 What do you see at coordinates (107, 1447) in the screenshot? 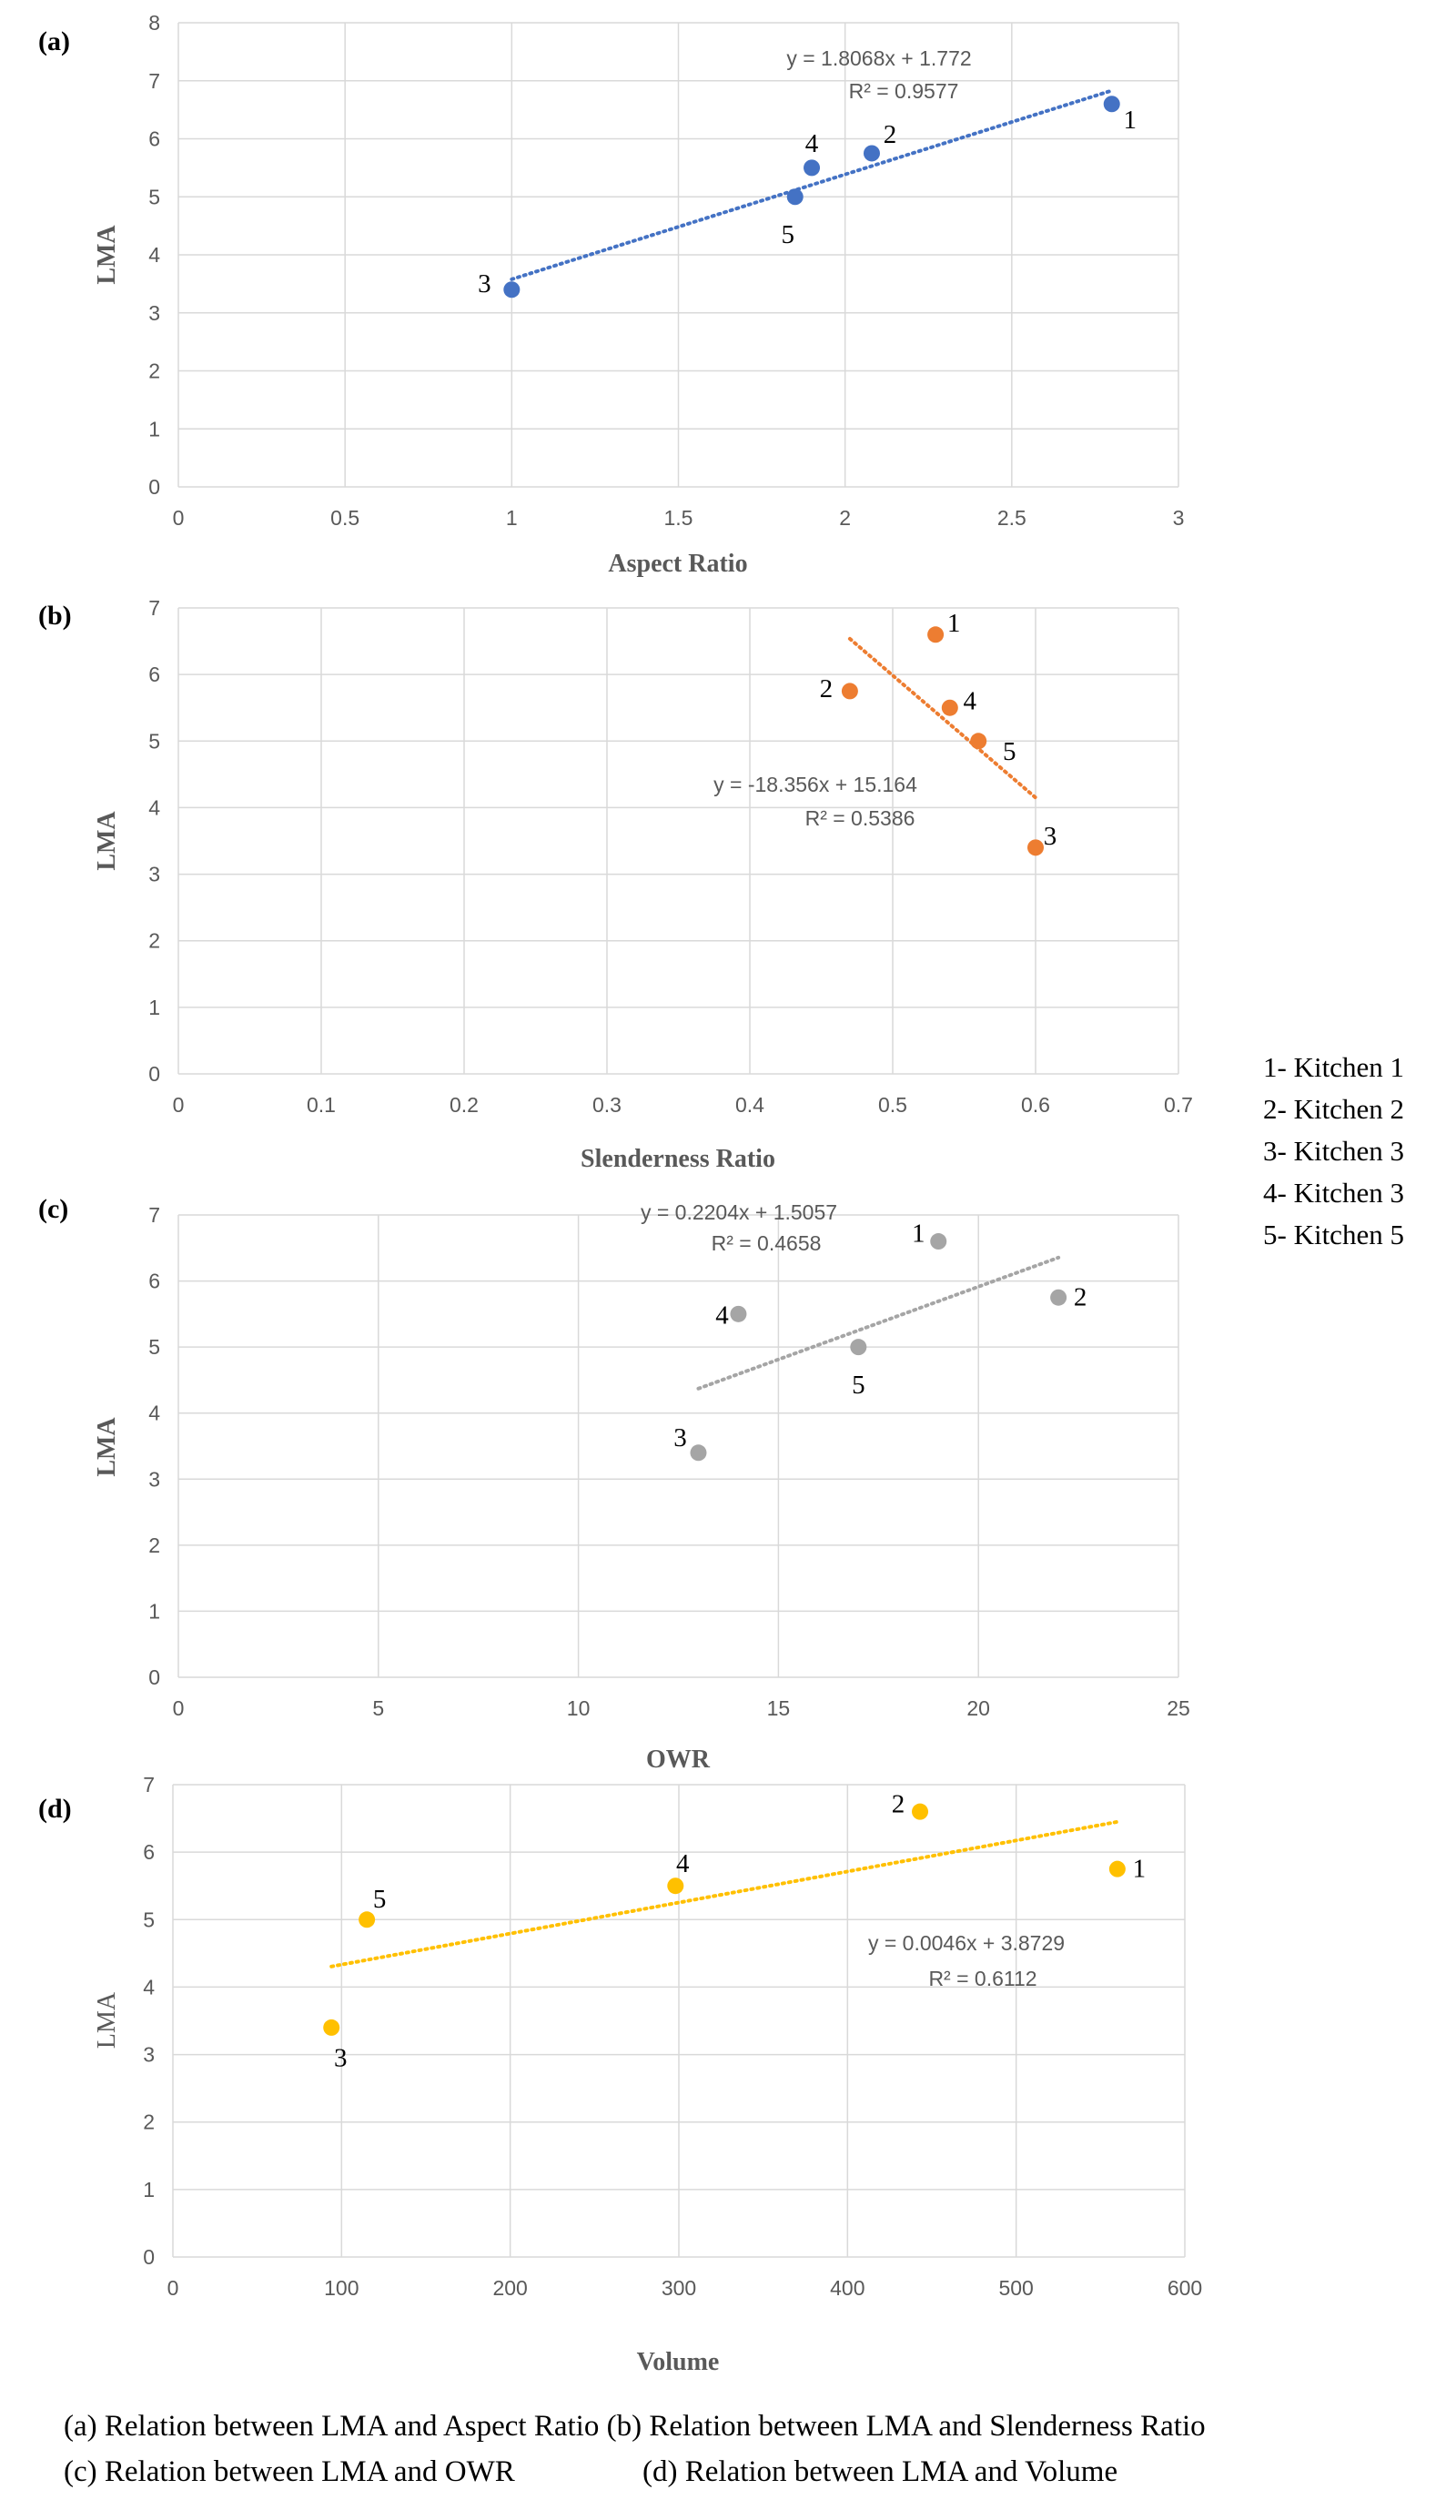
I see `panel-3-y-axis-label: LMA` at bounding box center [107, 1447].